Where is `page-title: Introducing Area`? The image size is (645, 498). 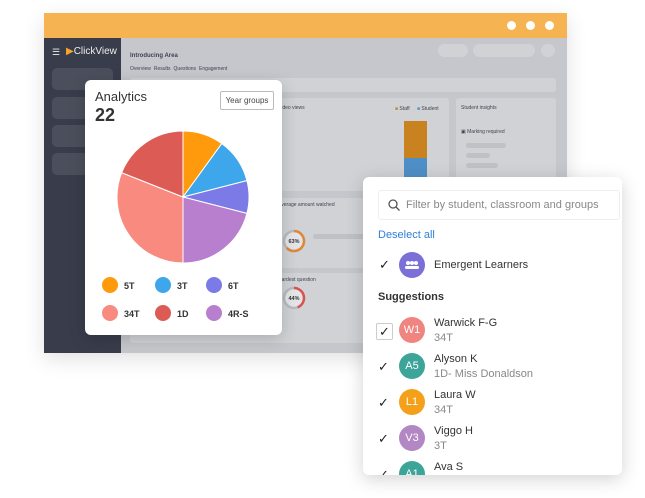 page-title: Introducing Area is located at coordinates (154, 56).